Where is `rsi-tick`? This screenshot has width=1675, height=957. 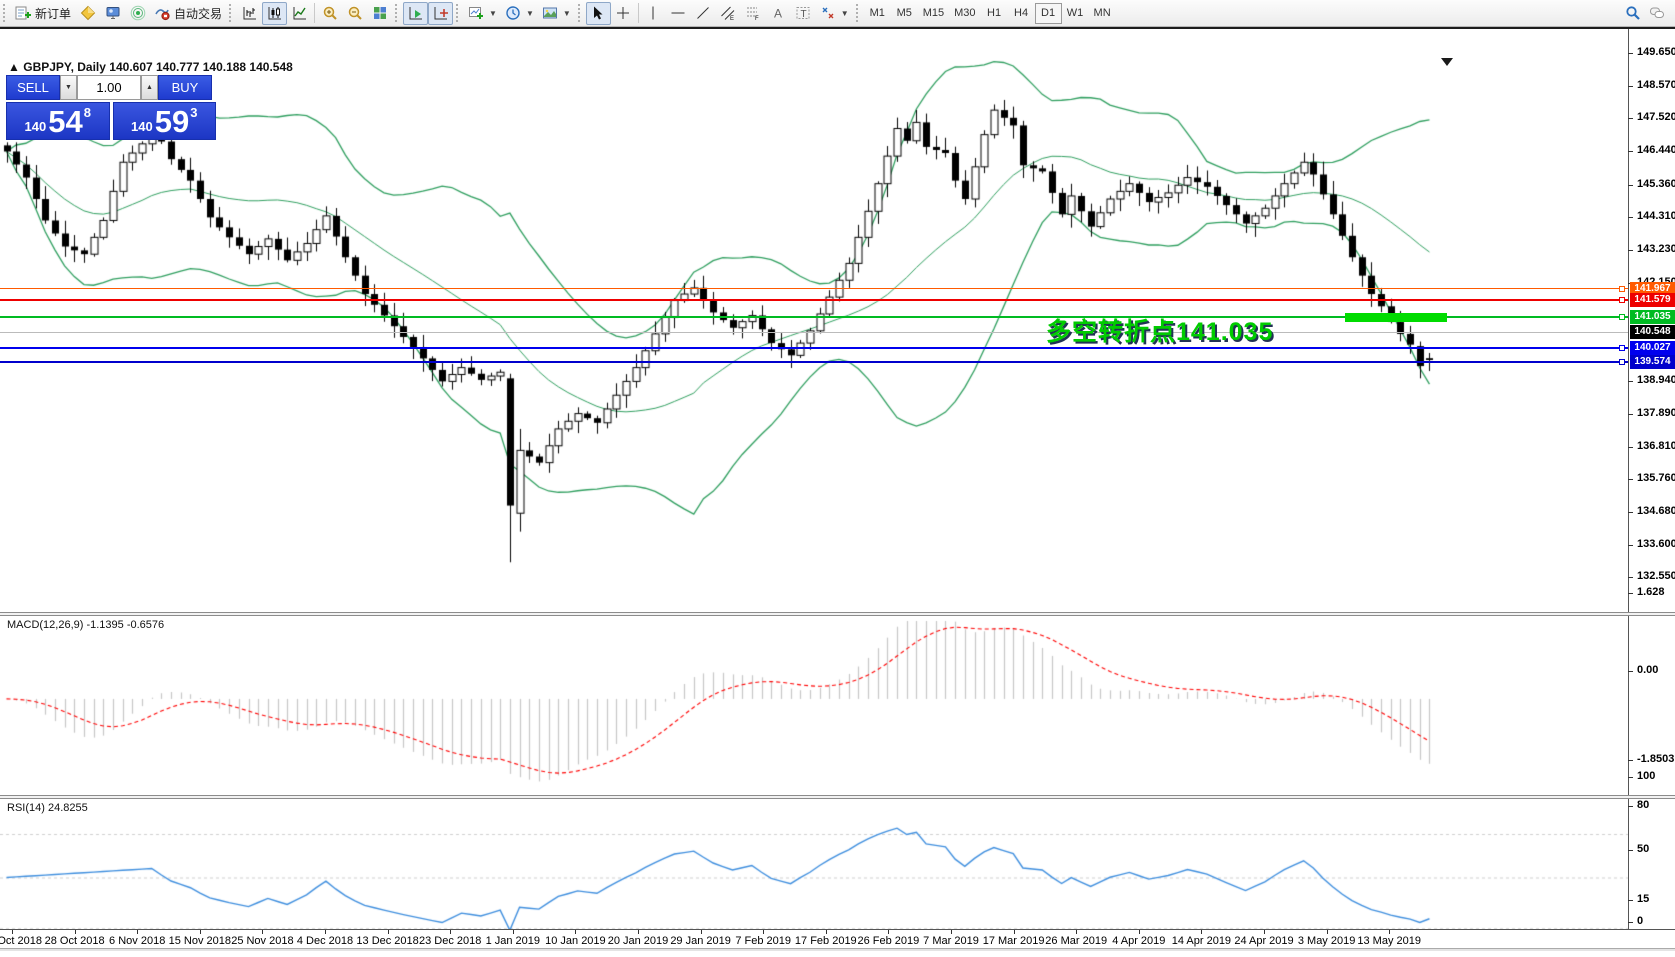
rsi-tick is located at coordinates (1630, 850).